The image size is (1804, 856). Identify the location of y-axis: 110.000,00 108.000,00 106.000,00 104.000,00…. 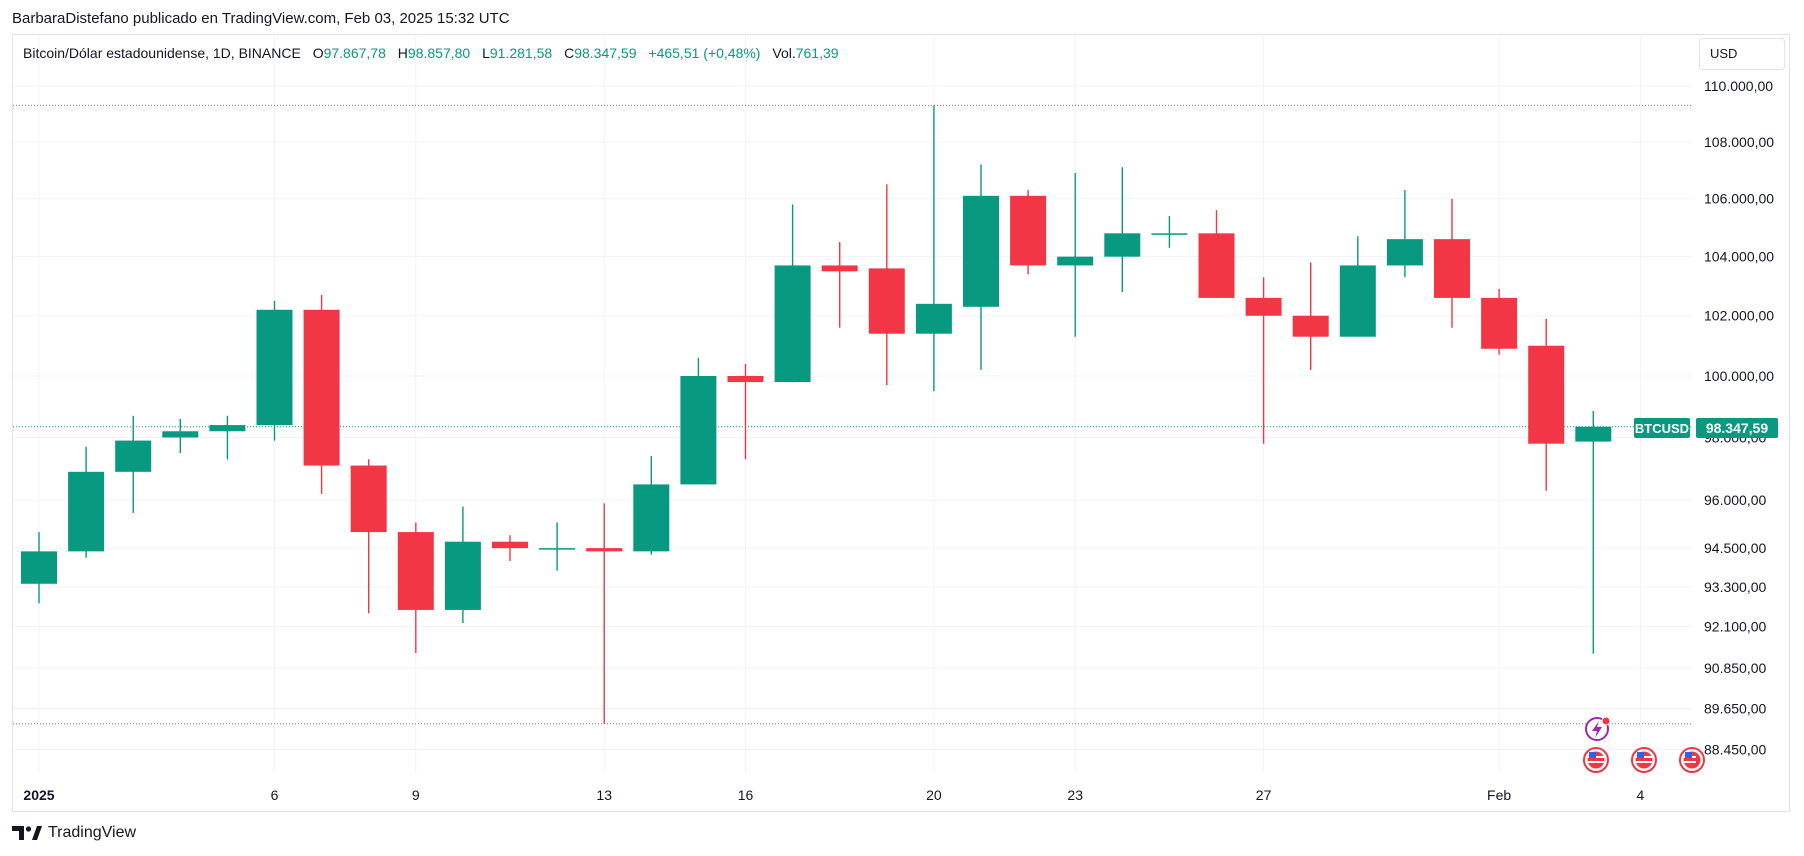
(1739, 417).